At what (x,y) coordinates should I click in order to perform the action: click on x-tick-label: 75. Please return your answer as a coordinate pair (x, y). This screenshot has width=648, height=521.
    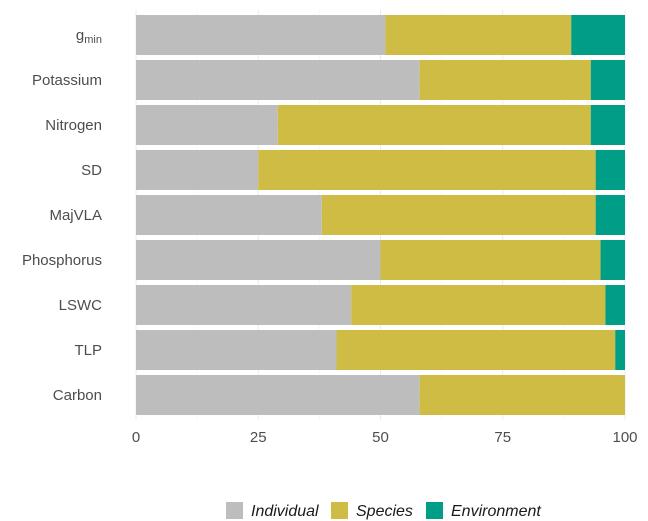
    Looking at the image, I should click on (502, 437).